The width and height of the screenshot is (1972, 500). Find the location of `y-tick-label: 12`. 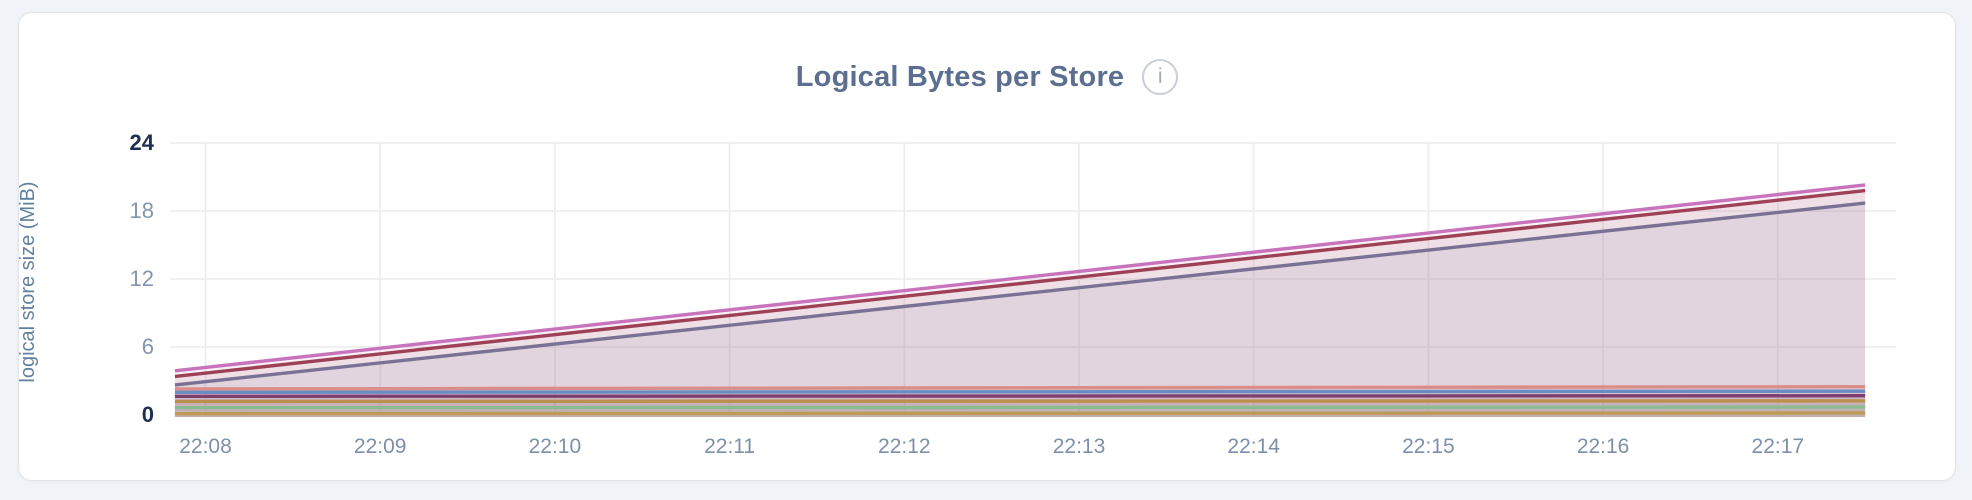

y-tick-label: 12 is located at coordinates (141, 278).